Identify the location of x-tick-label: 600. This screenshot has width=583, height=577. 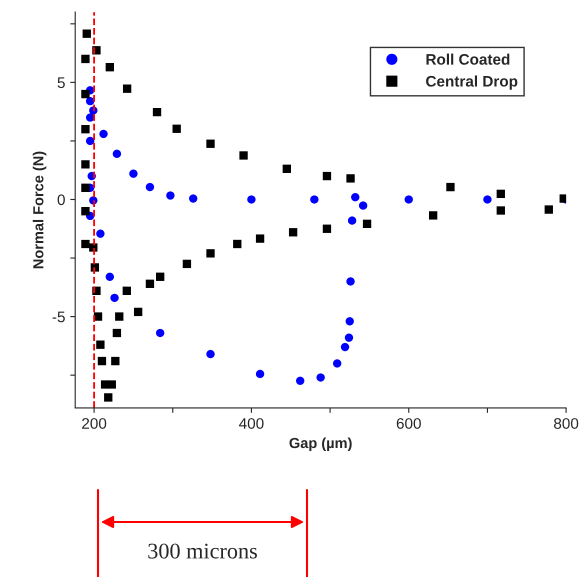
(408, 423).